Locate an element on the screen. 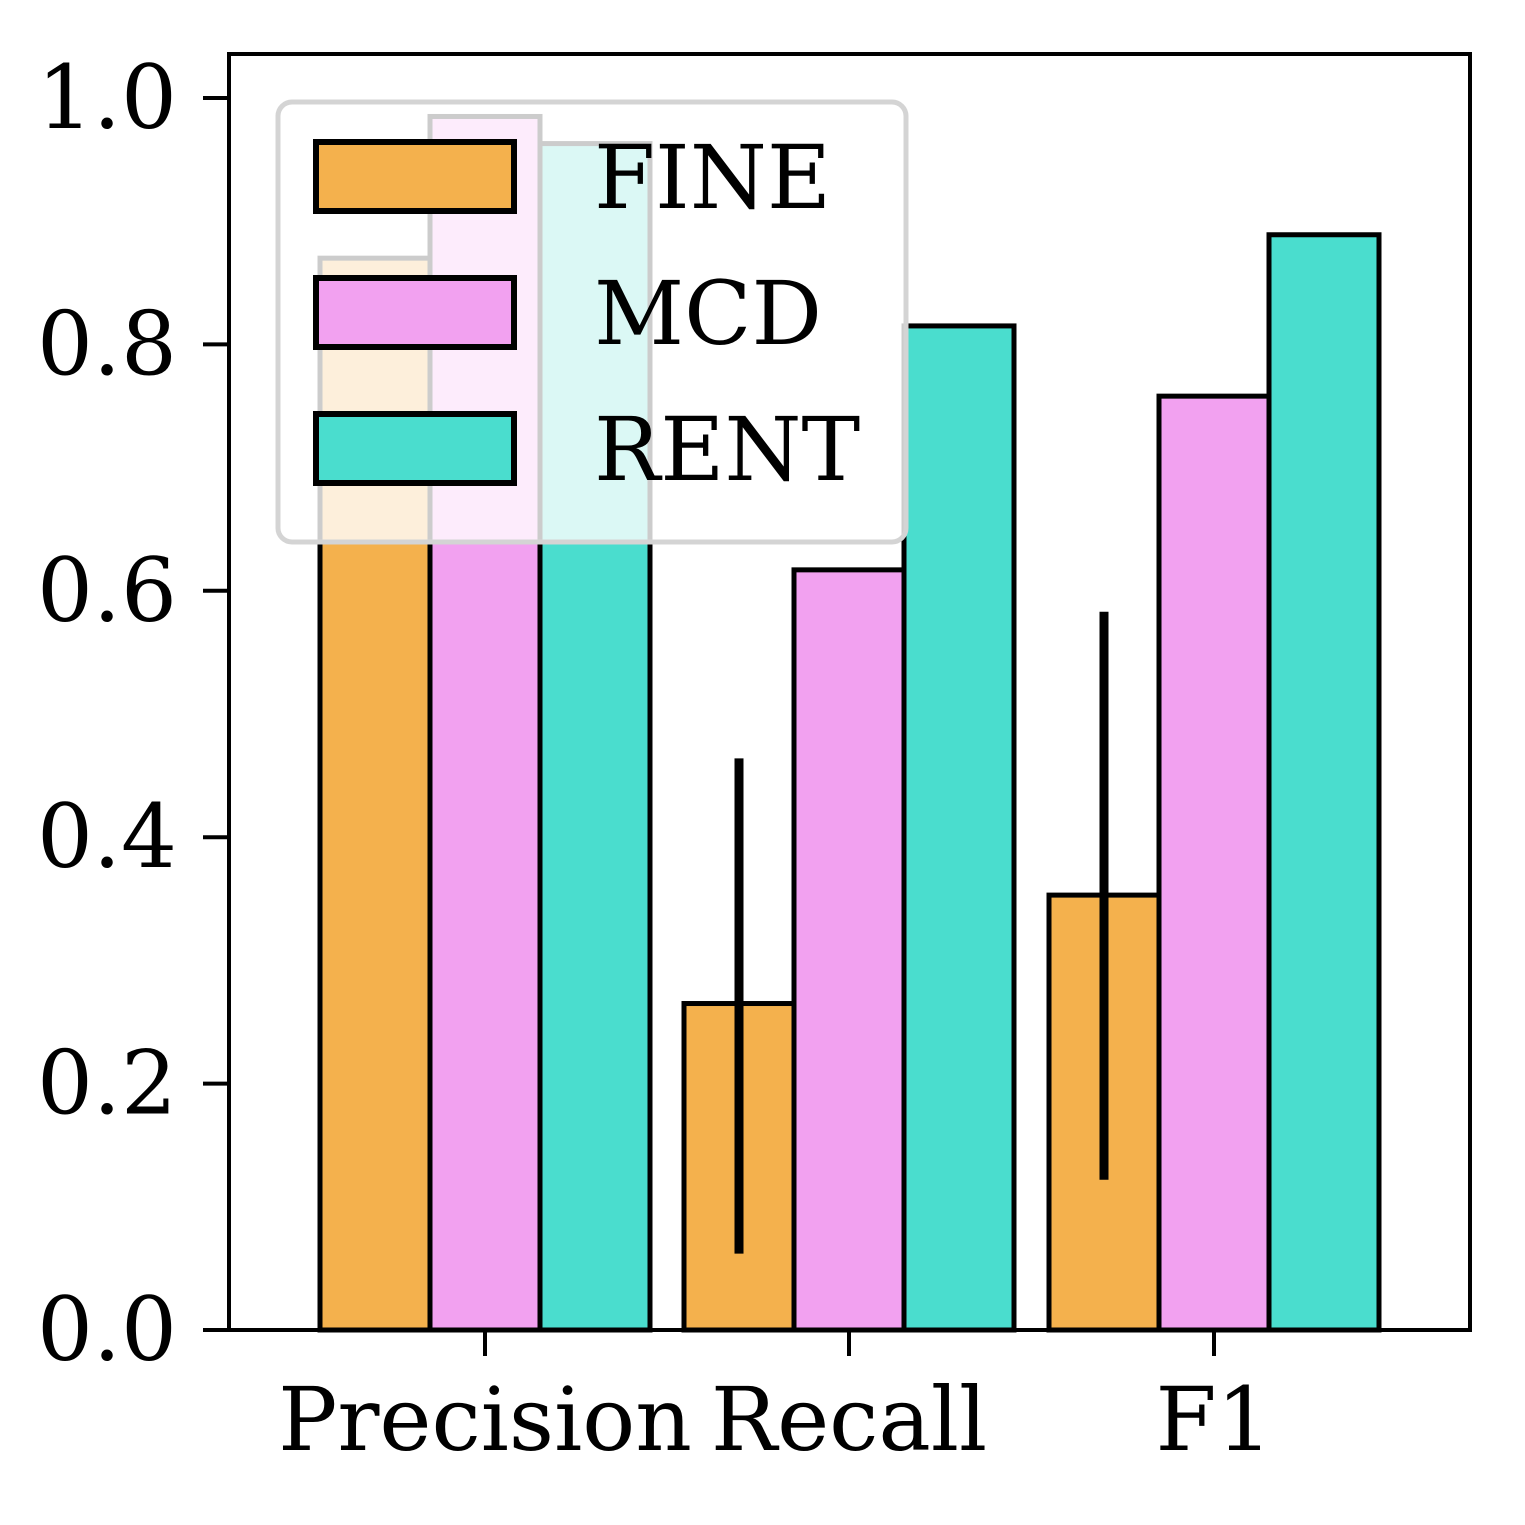  y-tick-label-1.0: 1.0 is located at coordinates (107, 97).